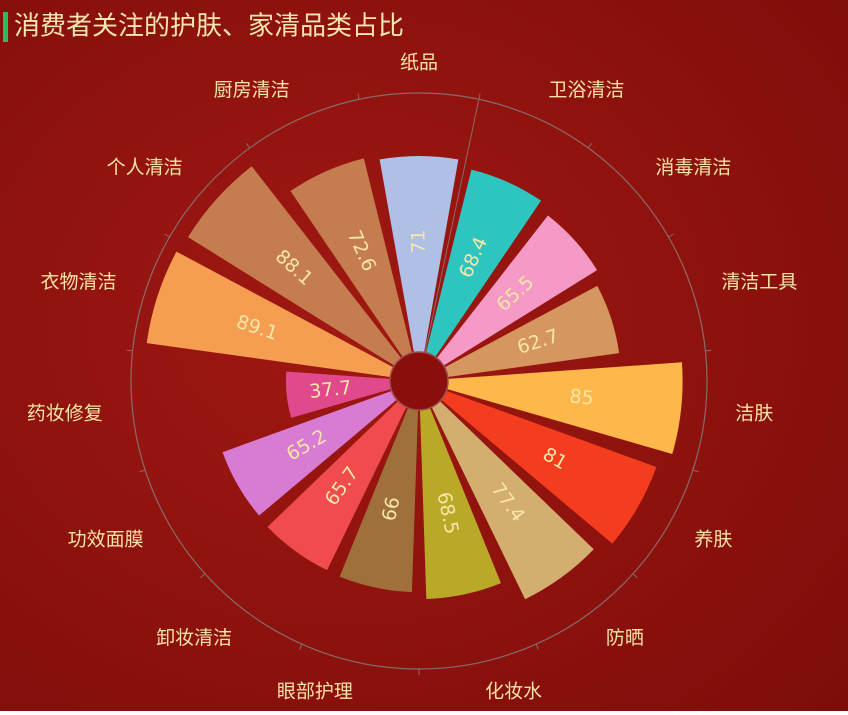 The height and width of the screenshot is (715, 848). Describe the element at coordinates (79, 282) in the screenshot. I see `category-label: 衣物清洁` at that location.